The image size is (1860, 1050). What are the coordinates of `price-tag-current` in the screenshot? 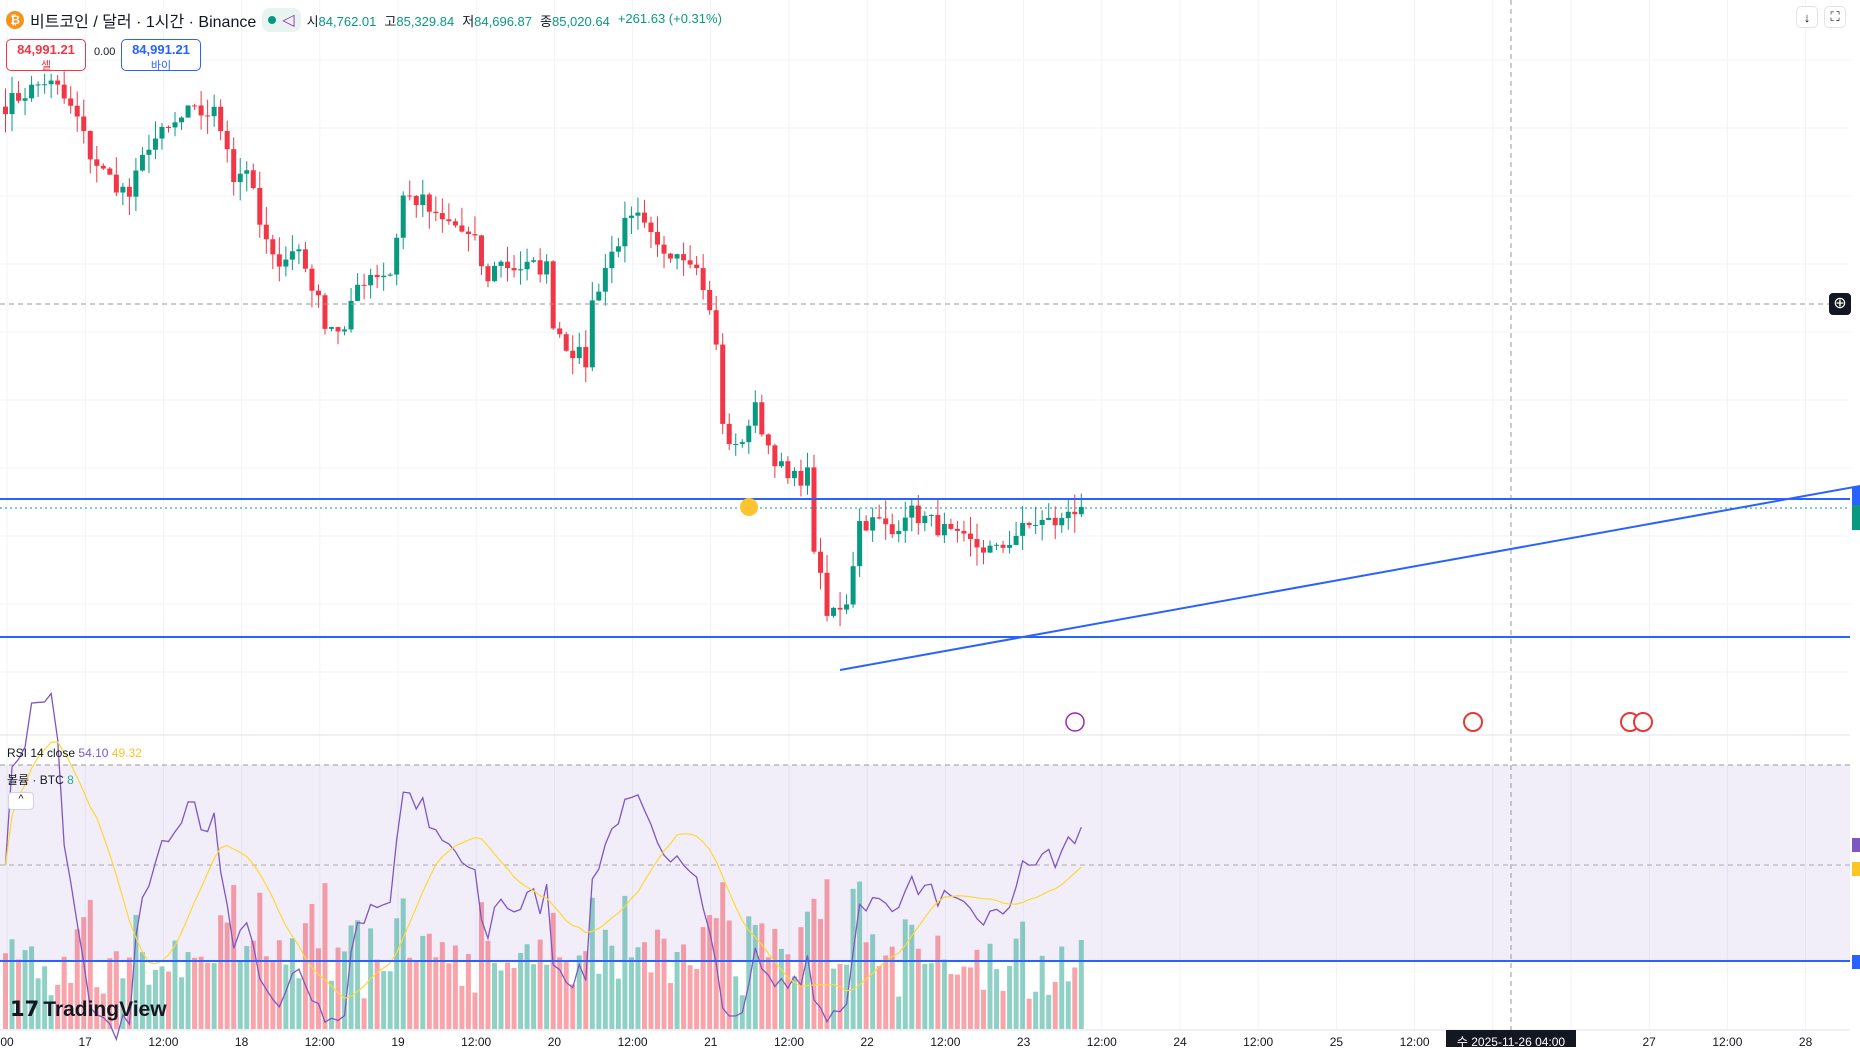 It's located at (1856, 517).